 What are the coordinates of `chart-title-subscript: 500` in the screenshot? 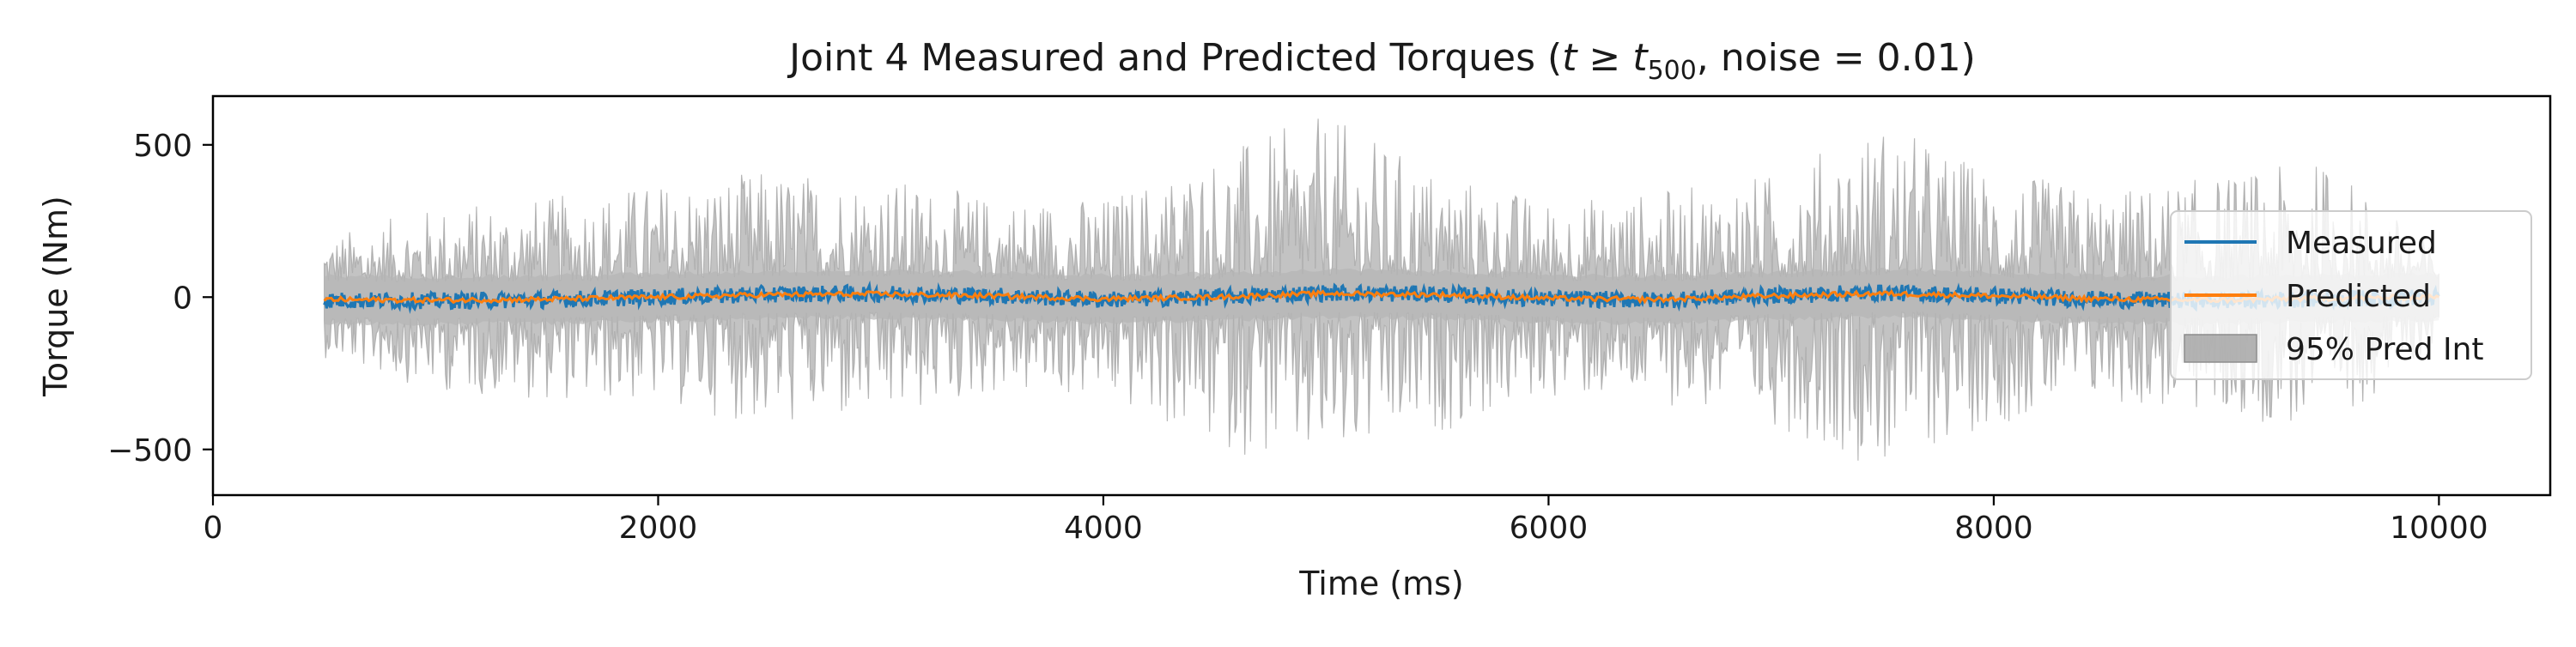 It's located at (1672, 71).